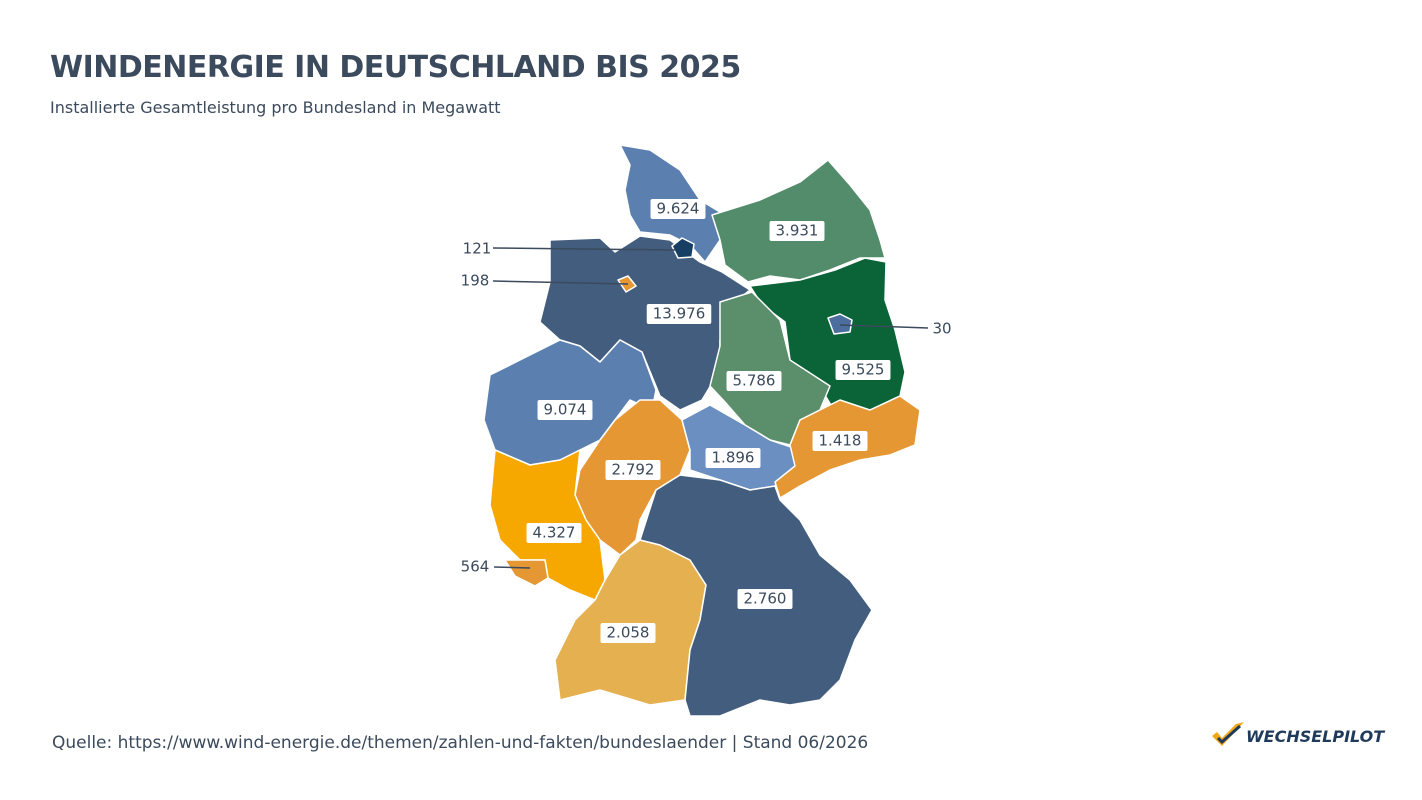 This screenshot has width=1422, height=800. I want to click on value-label: 9.525, so click(863, 370).